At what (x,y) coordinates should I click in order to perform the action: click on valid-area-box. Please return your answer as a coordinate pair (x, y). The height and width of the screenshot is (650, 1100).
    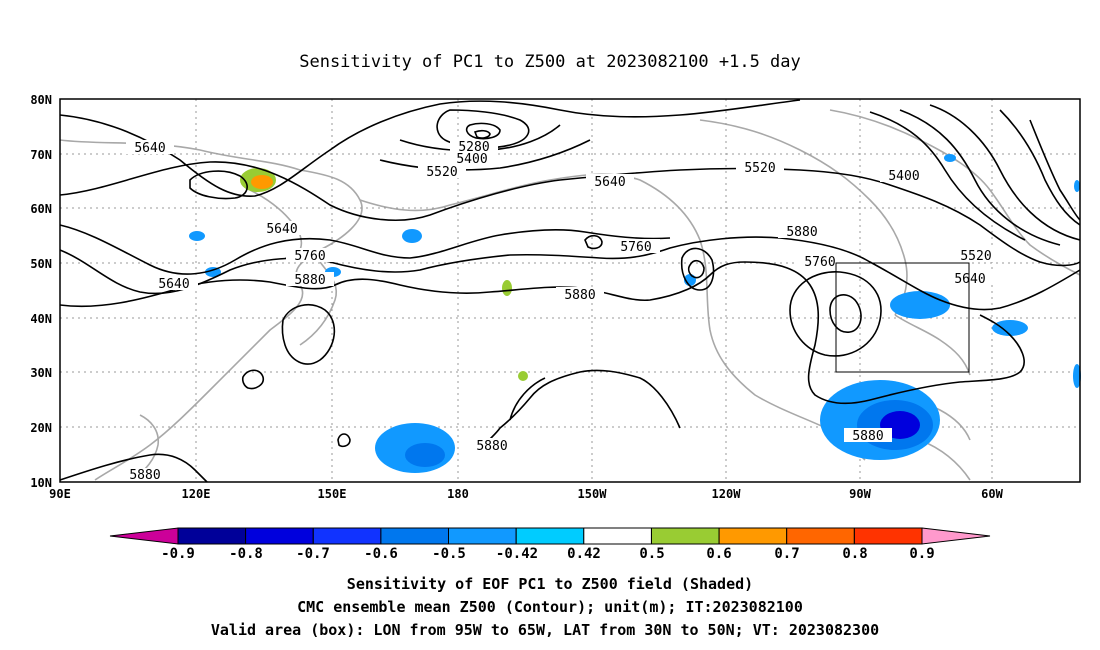
    Looking at the image, I should click on (902, 317).